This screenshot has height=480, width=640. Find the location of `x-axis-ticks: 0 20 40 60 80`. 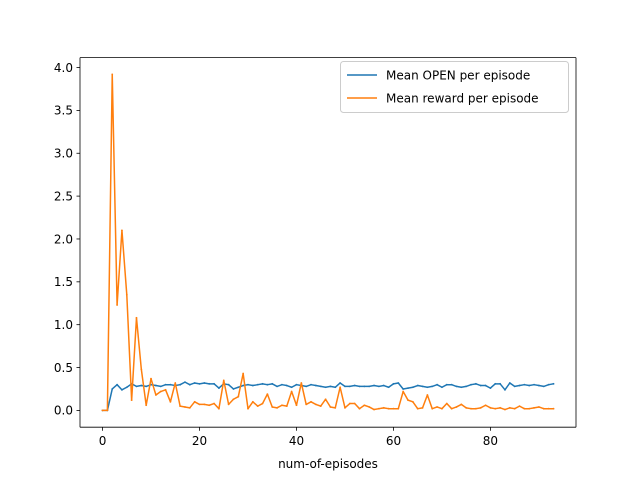

x-axis-ticks: 0 20 40 60 80 is located at coordinates (298, 437).